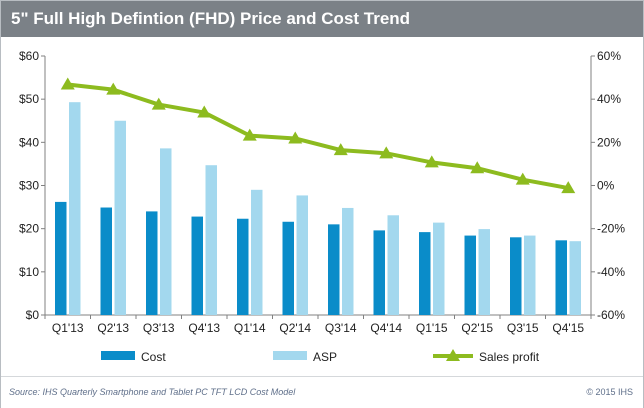 The image size is (644, 408). I want to click on y-left-tick-label: $30, so click(29, 186).